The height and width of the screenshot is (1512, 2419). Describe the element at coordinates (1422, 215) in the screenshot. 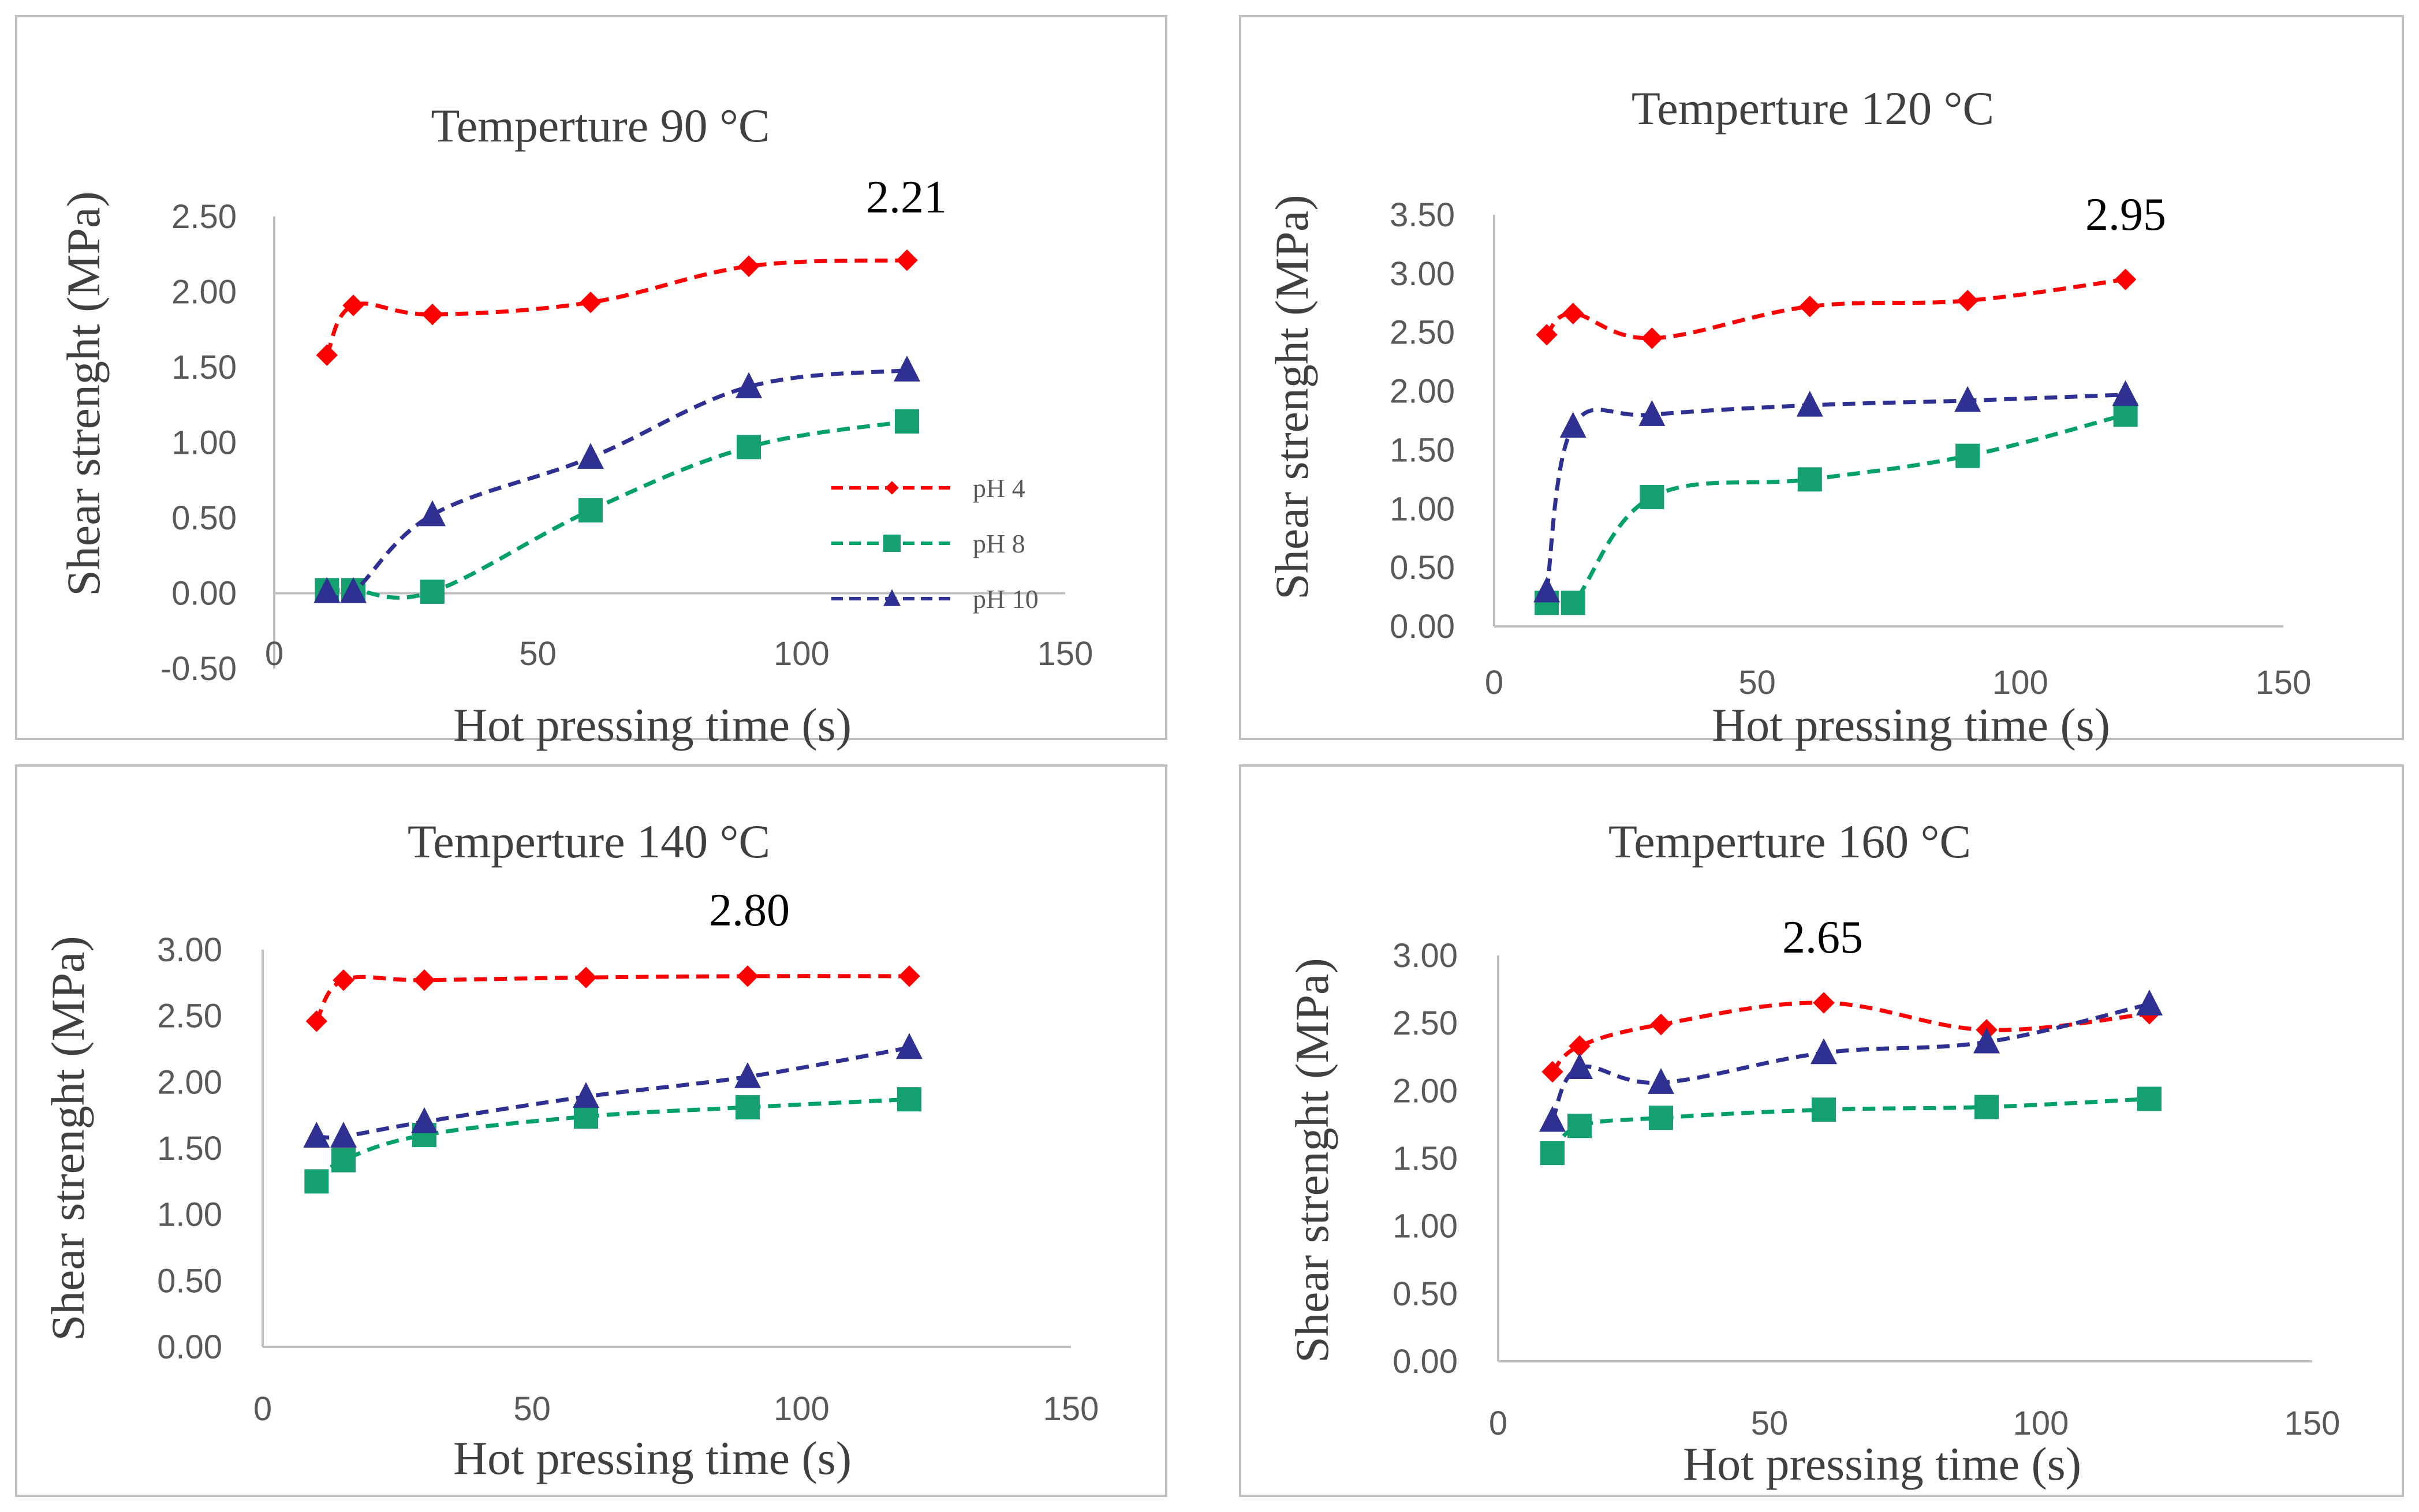

I see `y-tick-label: 3.50` at that location.